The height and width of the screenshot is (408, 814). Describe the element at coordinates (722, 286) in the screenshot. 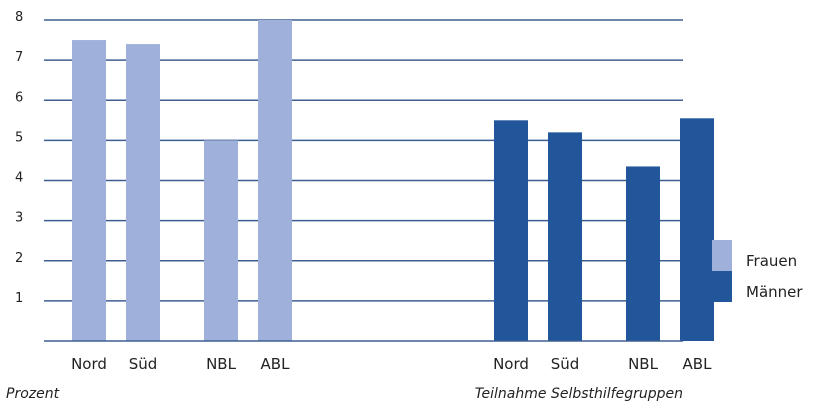

I see `legend-swatch-maenner` at that location.